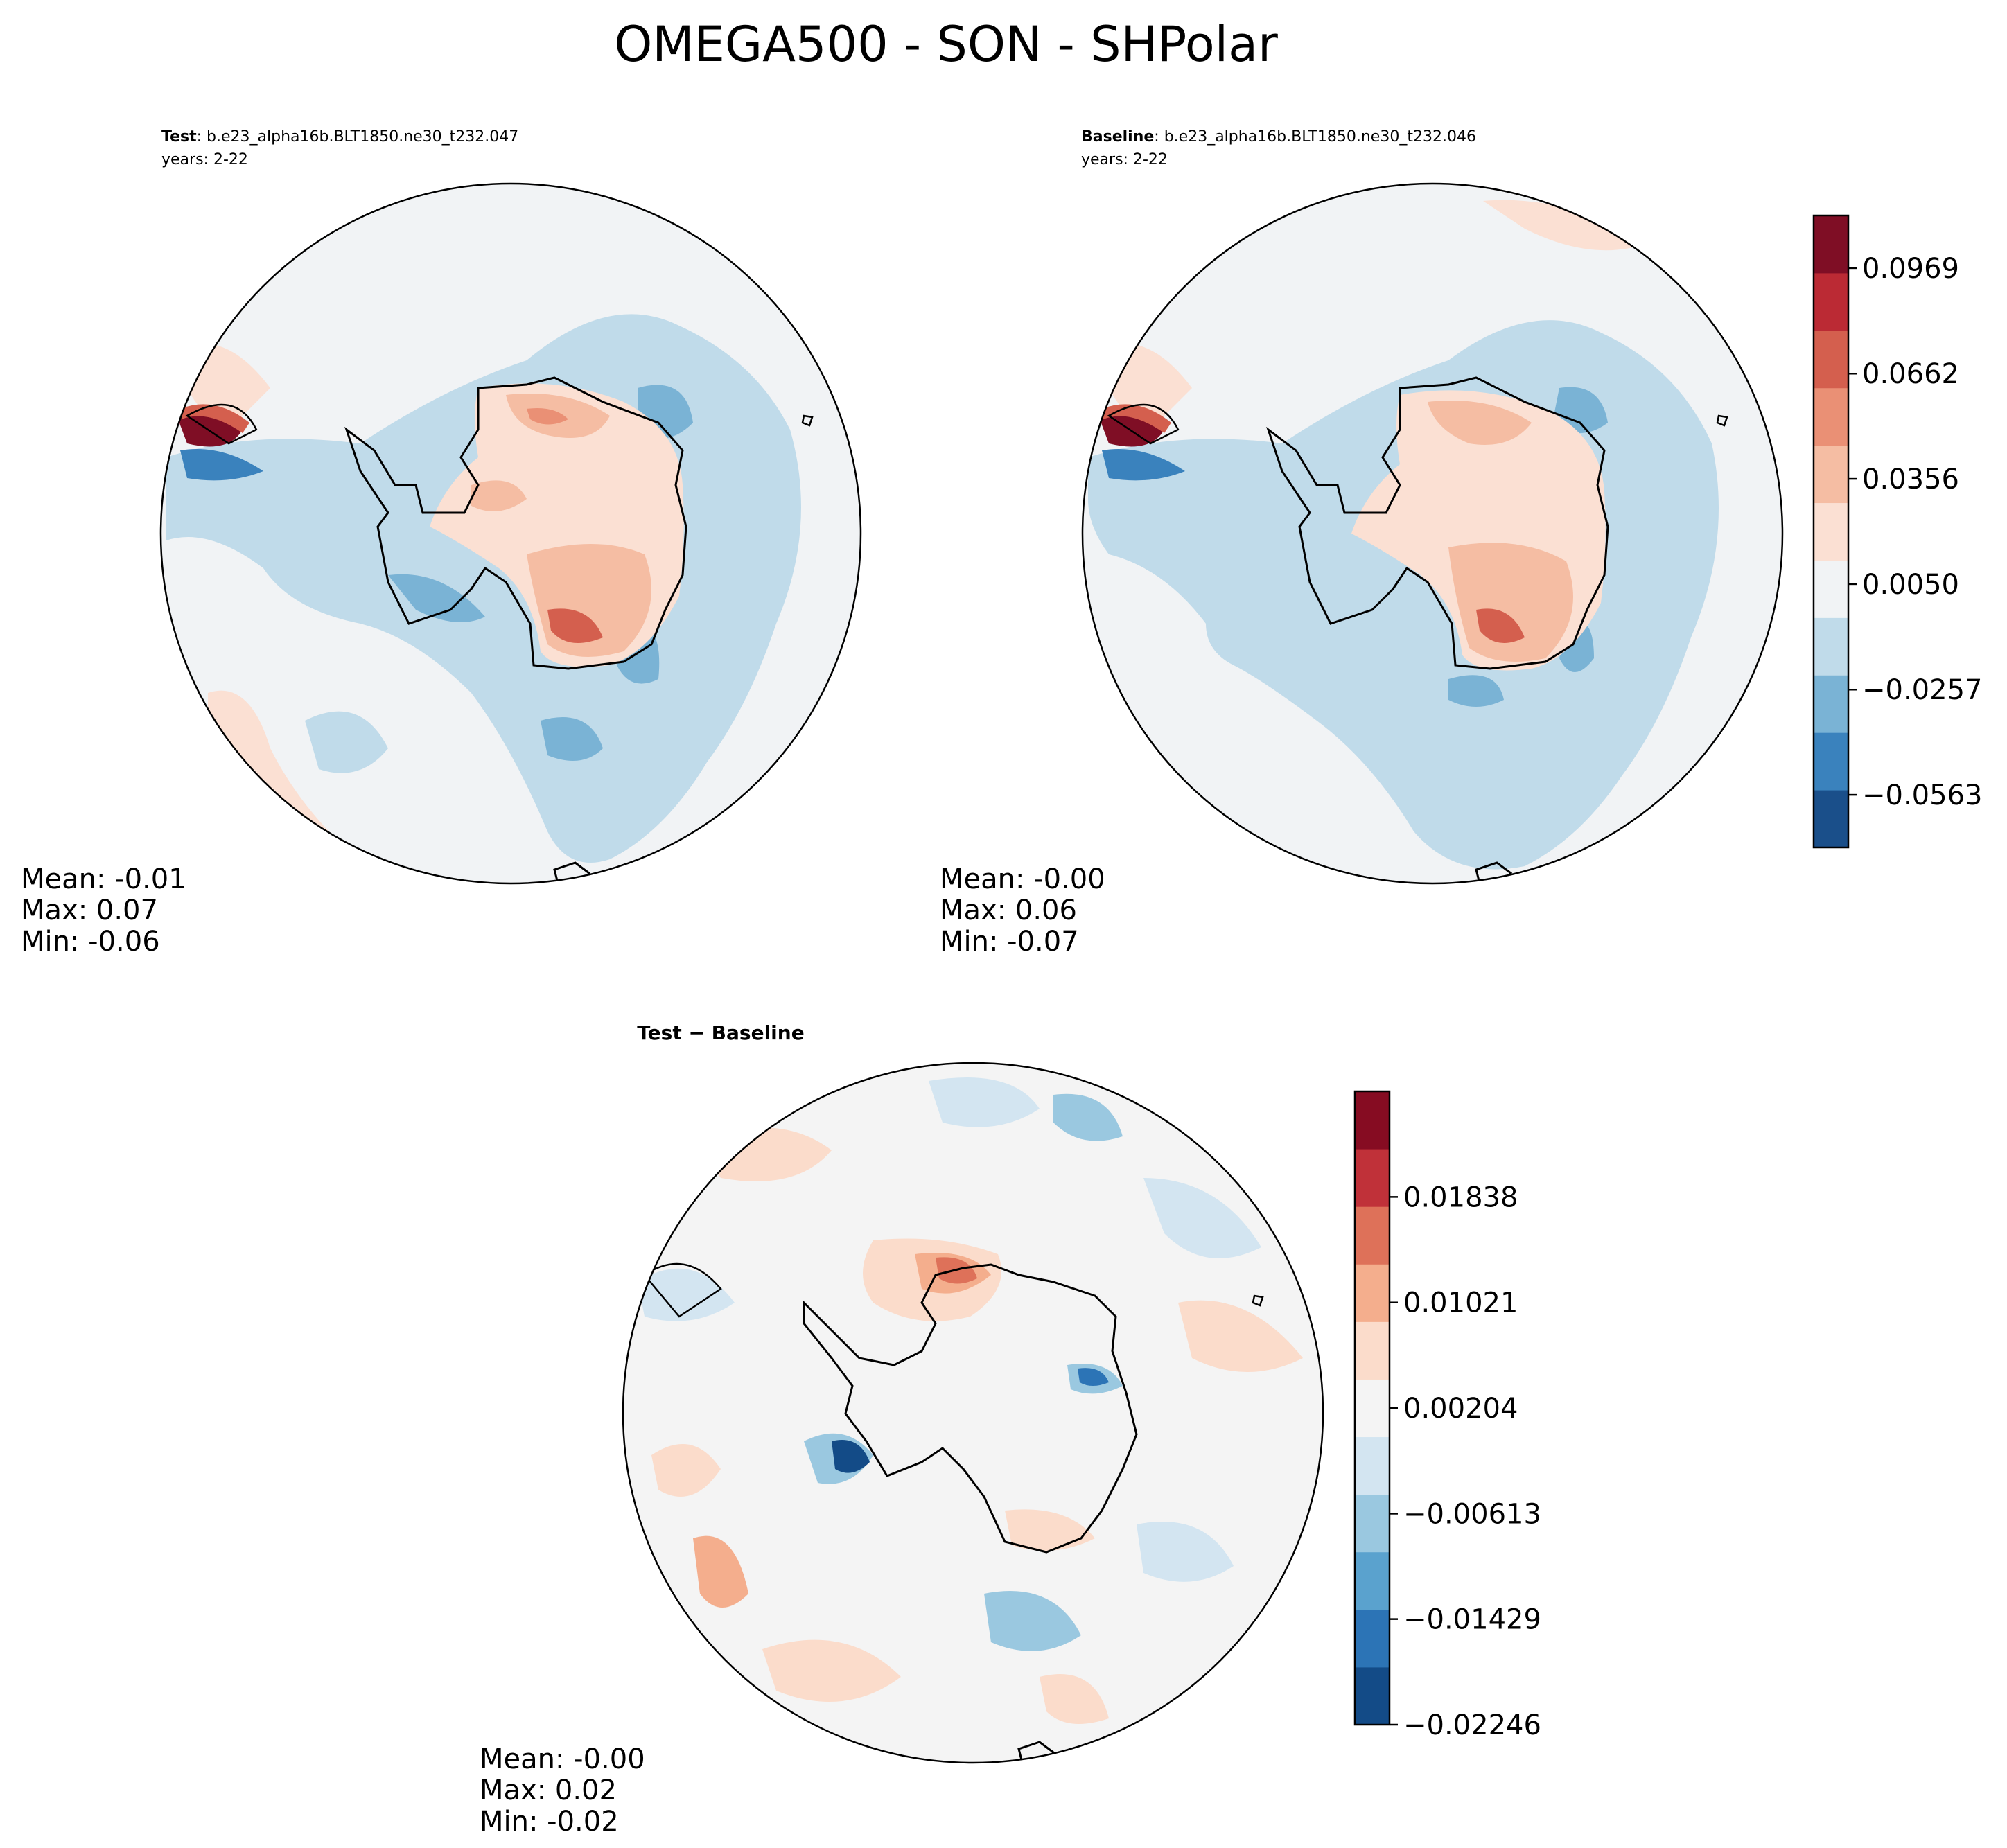  Describe the element at coordinates (1117, 137) in the screenshot. I see `baseline-label: Baseline` at that location.